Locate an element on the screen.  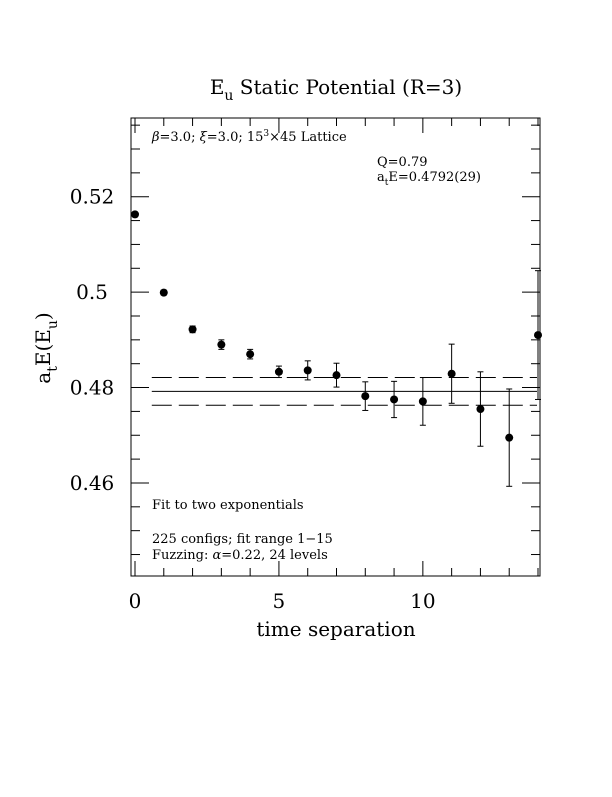
y-tick-label: 0.48 is located at coordinates (92, 388).